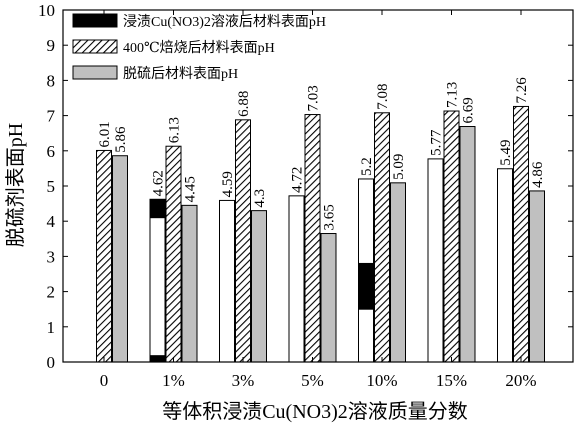 This screenshot has width=576, height=432. Describe the element at coordinates (505, 265) in the screenshot. I see `bar-impregnated-20pct` at that location.